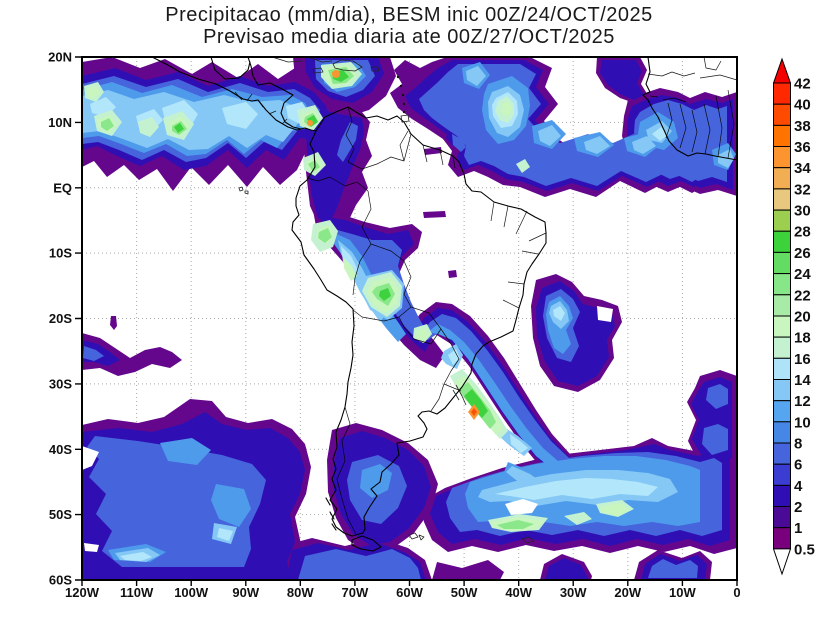 The image size is (825, 637). What do you see at coordinates (802, 105) in the screenshot?
I see `colorbar-label: 40` at bounding box center [802, 105].